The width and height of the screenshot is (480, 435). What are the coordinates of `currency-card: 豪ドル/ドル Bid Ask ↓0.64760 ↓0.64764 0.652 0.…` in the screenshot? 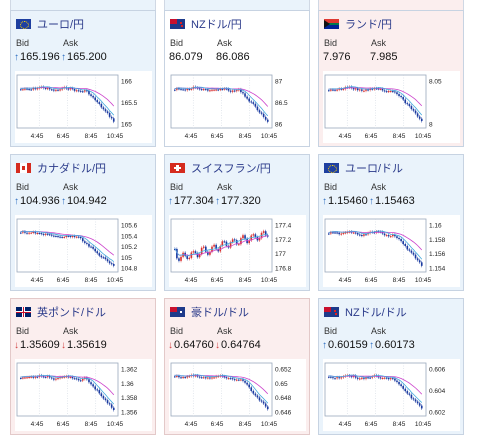 It's located at (237, 366).